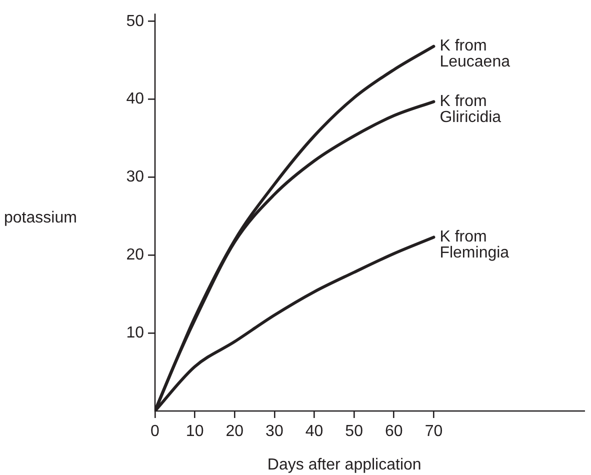 This screenshot has height=475, width=591. Describe the element at coordinates (155, 431) in the screenshot. I see `x-tick-label: 0` at that location.